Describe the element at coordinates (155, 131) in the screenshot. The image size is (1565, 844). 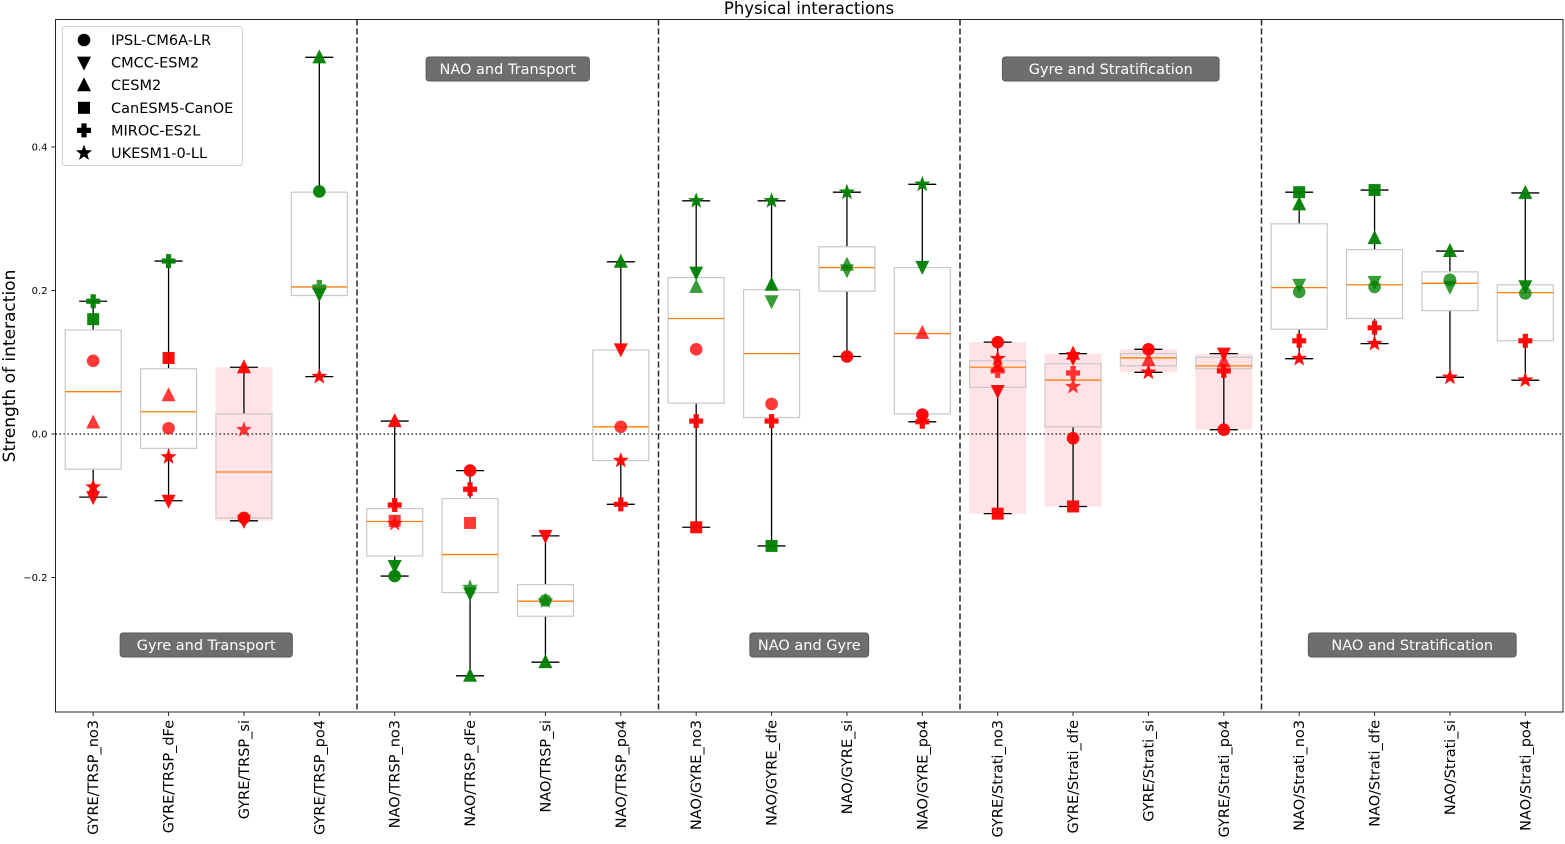
I see `legend-label: MIROC-ES2L` at that location.